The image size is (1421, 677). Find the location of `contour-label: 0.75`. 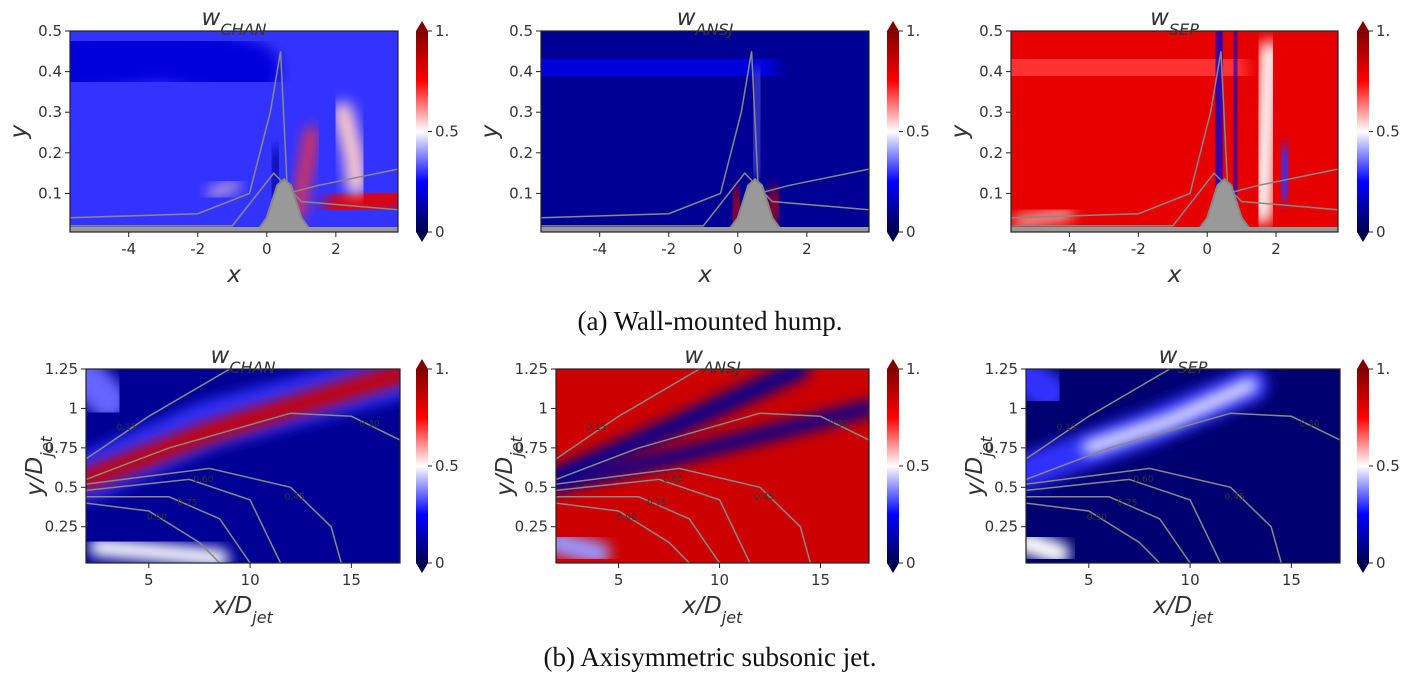

contour-label: 0.75 is located at coordinates (1127, 504).